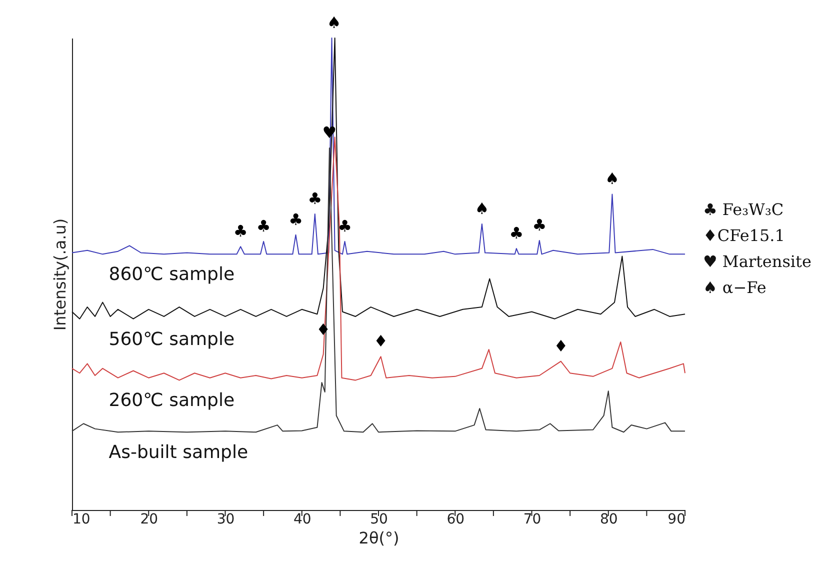  What do you see at coordinates (225, 520) in the screenshot?
I see `x-tick-label: 30` at bounding box center [225, 520].